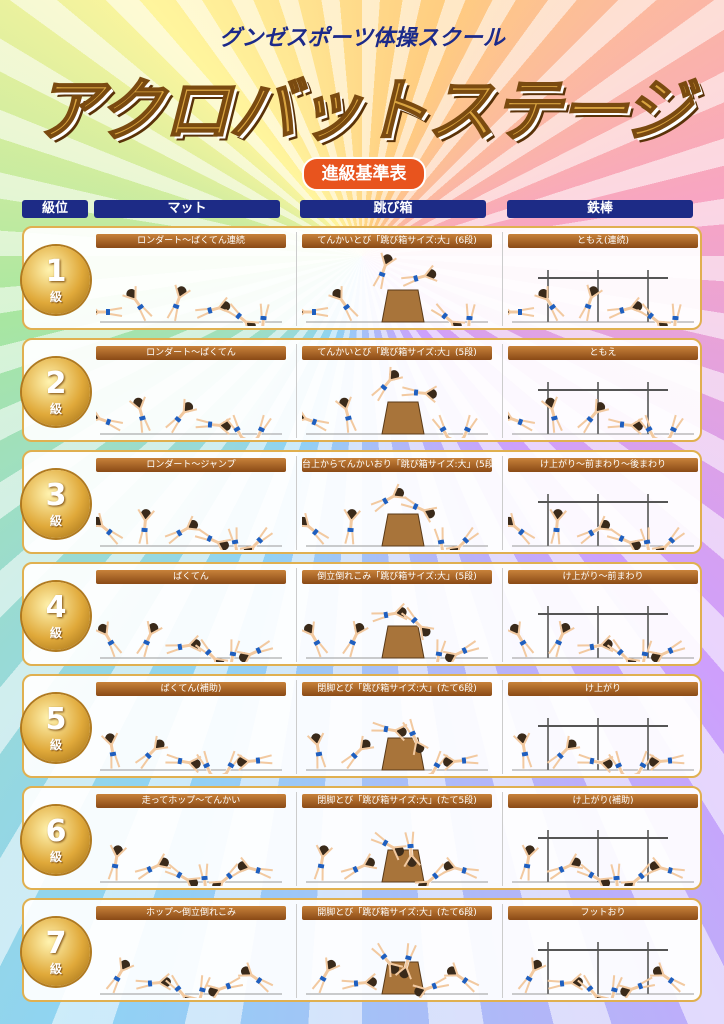 The image size is (724, 1024). I want to click on skill-cell: てんかいとび「跳び箱サイズ:大」(6段), so click(397, 278).